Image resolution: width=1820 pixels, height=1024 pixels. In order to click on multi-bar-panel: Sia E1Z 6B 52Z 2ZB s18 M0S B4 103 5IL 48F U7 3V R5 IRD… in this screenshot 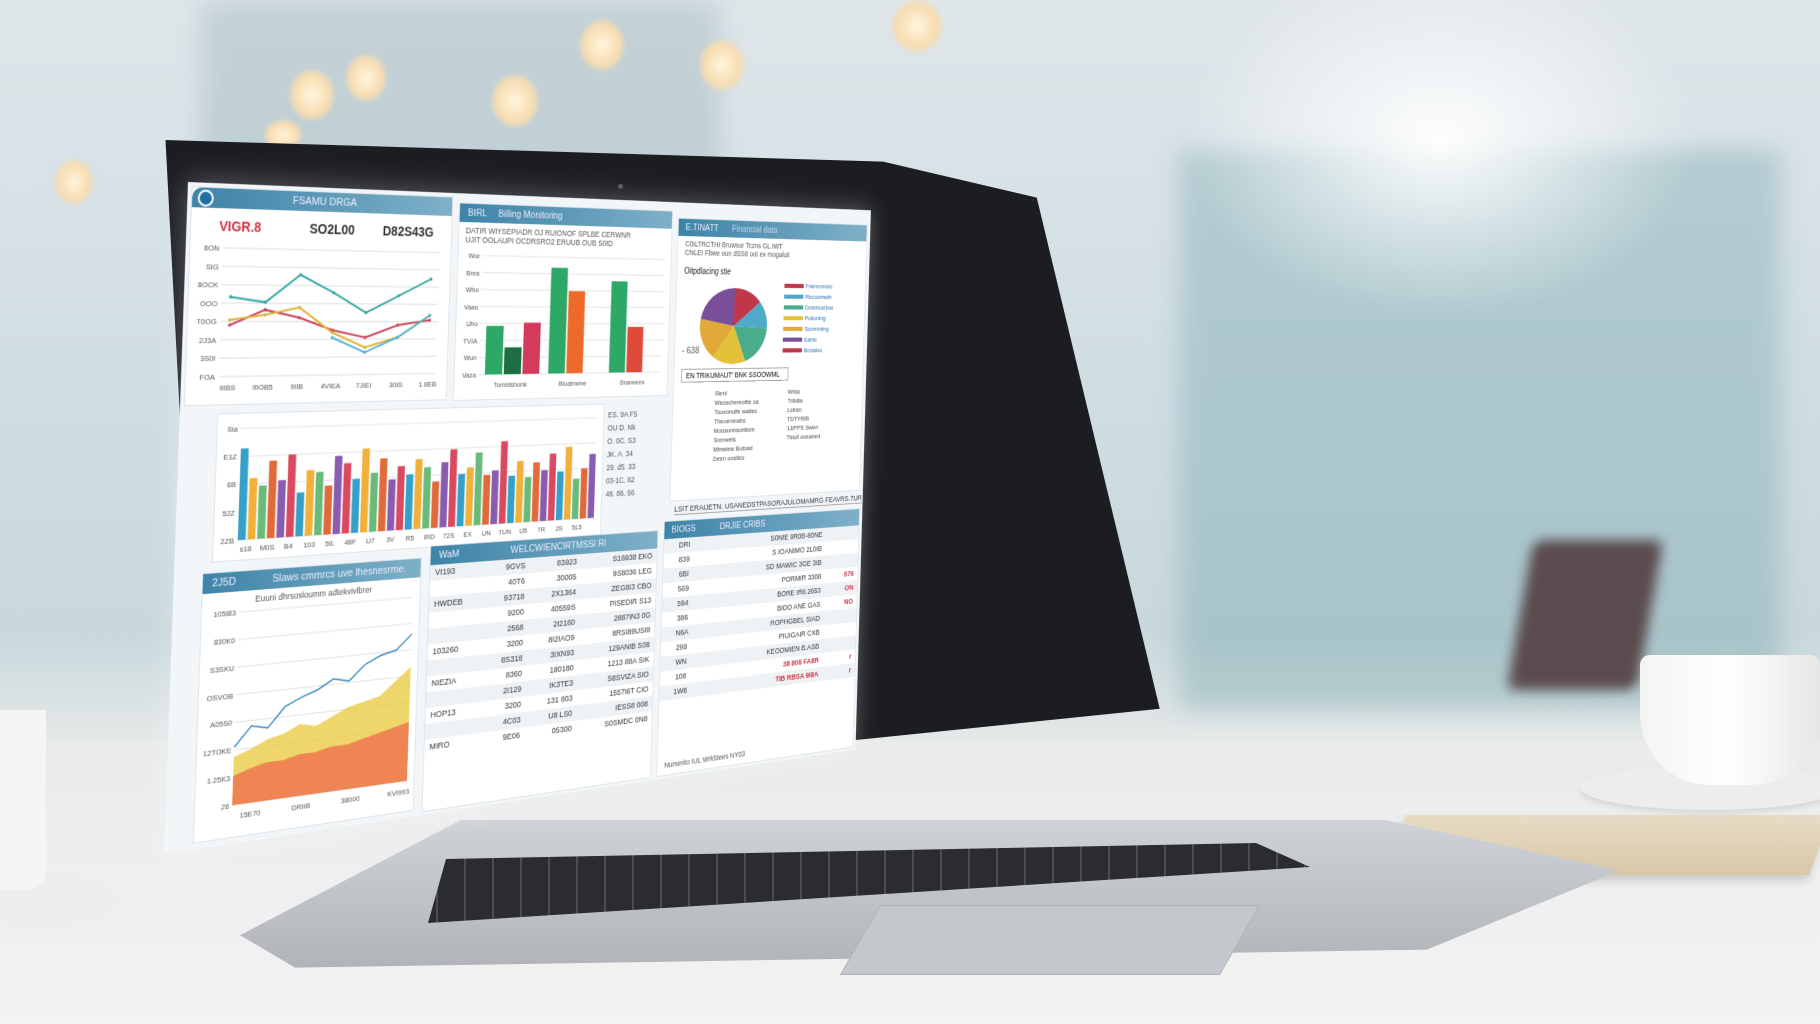, I will do `click(408, 483)`.